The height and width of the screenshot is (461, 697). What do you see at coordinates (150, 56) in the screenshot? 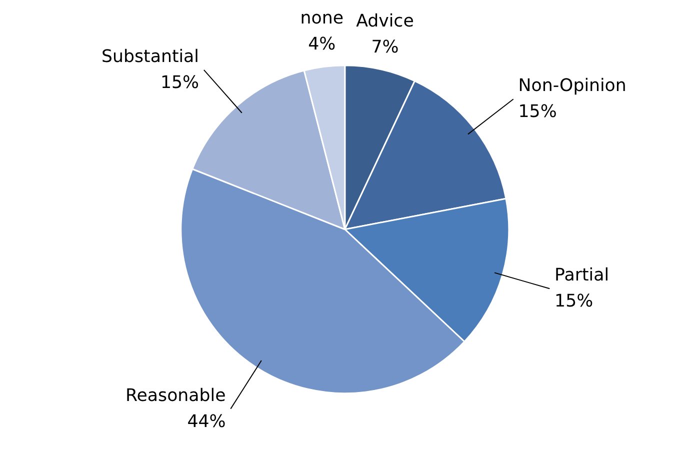
I see `slice-label: Substantial` at bounding box center [150, 56].